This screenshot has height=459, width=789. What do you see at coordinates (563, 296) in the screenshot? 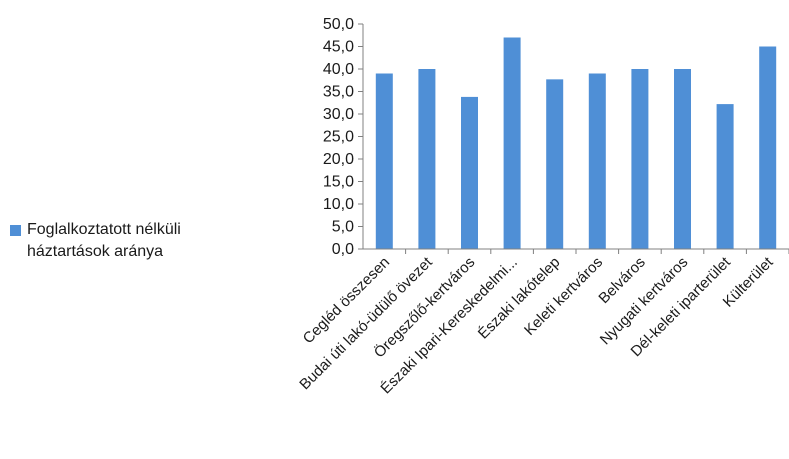
I see `x-category-label: Keleti kertváros` at bounding box center [563, 296].